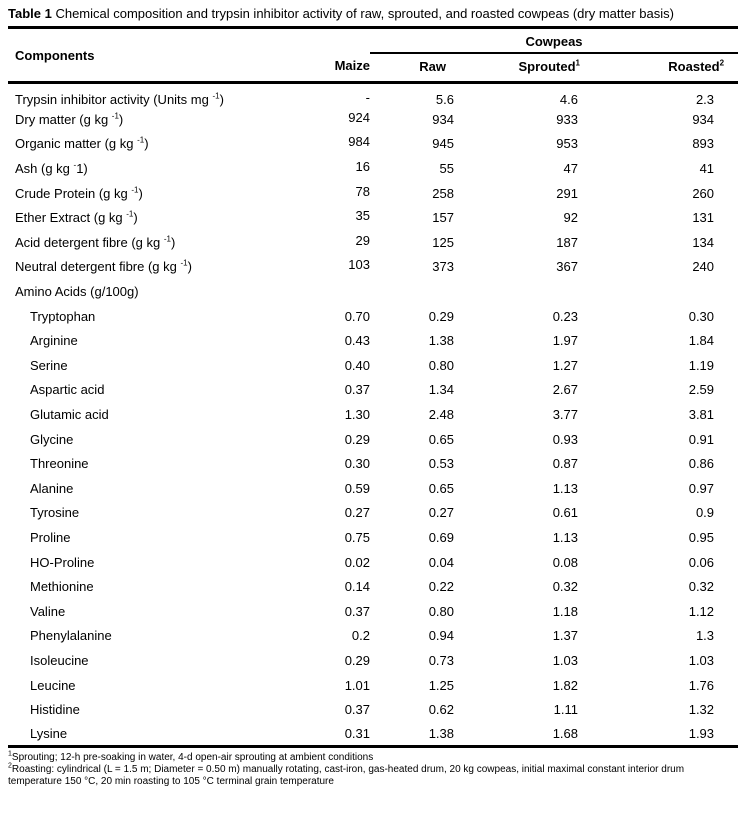  Describe the element at coordinates (703, 267) in the screenshot. I see `roasted-value: 240` at that location.